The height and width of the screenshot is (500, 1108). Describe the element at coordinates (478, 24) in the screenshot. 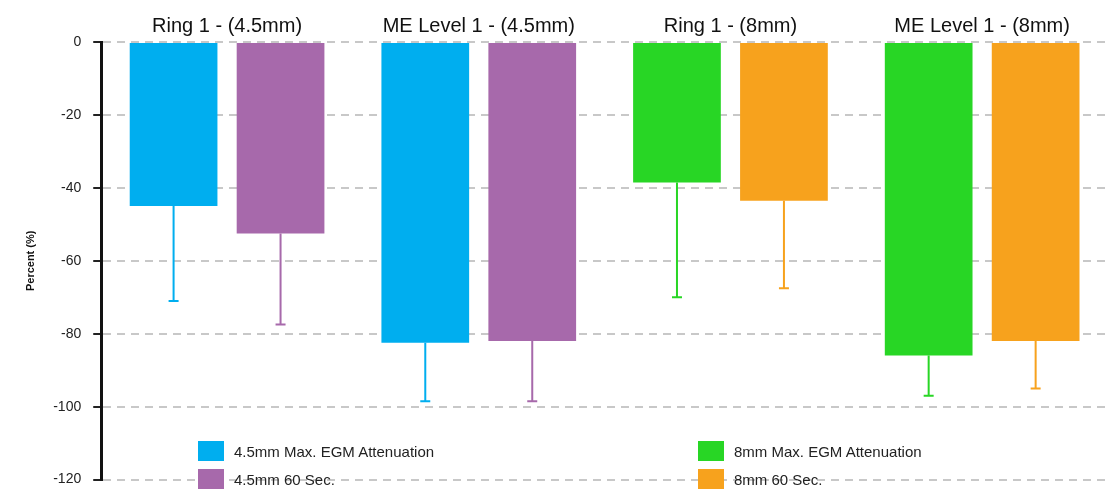

I see `x-tick-label: ME Level 1 - (4.5mm)` at that location.